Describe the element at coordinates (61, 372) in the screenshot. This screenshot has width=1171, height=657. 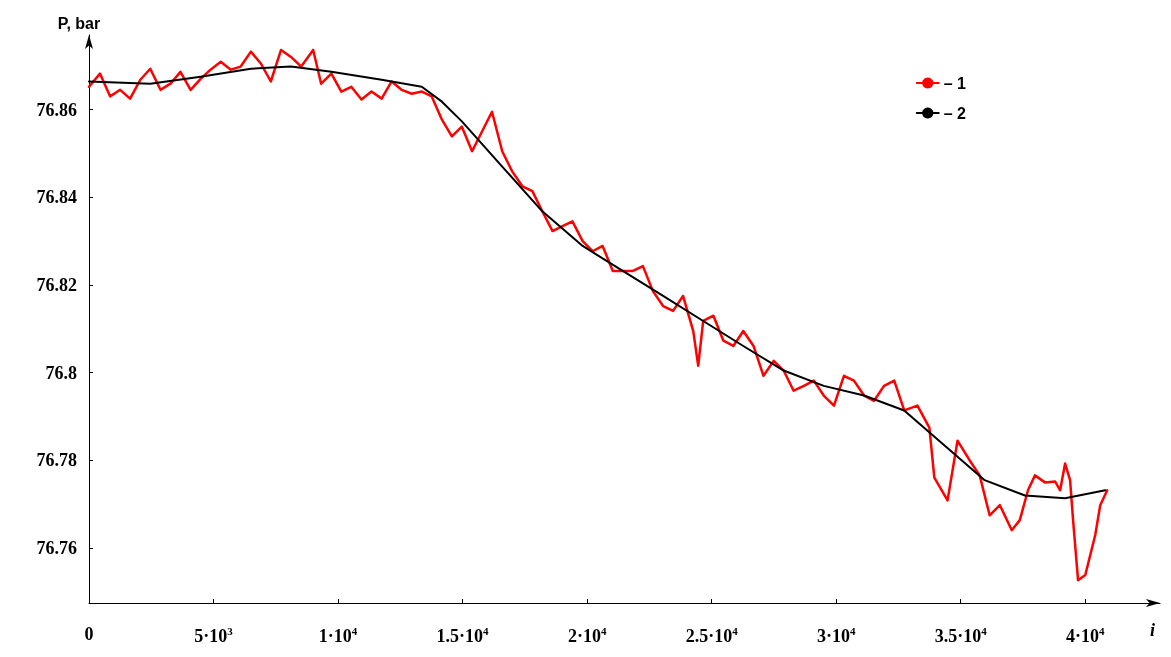
I see `y-tick-label: 76.8` at that location.